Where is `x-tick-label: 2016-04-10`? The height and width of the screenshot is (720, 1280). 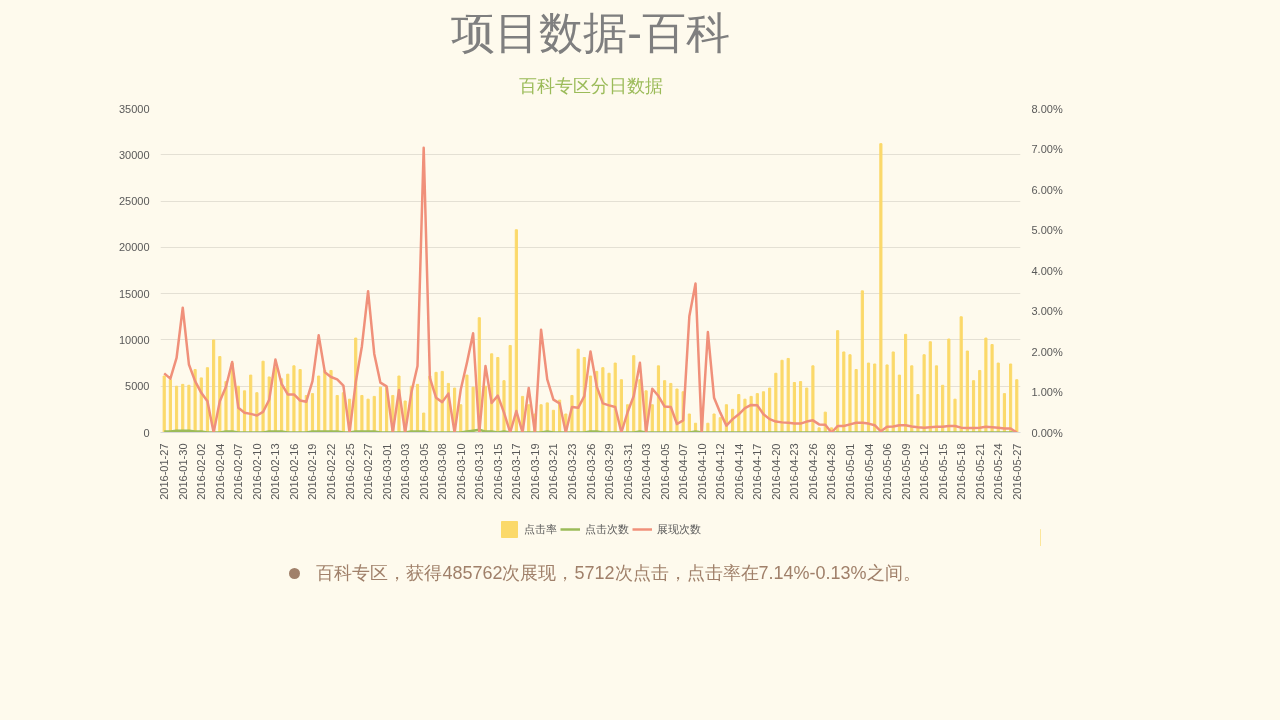
x-tick-label: 2016-04-10 is located at coordinates (701, 471).